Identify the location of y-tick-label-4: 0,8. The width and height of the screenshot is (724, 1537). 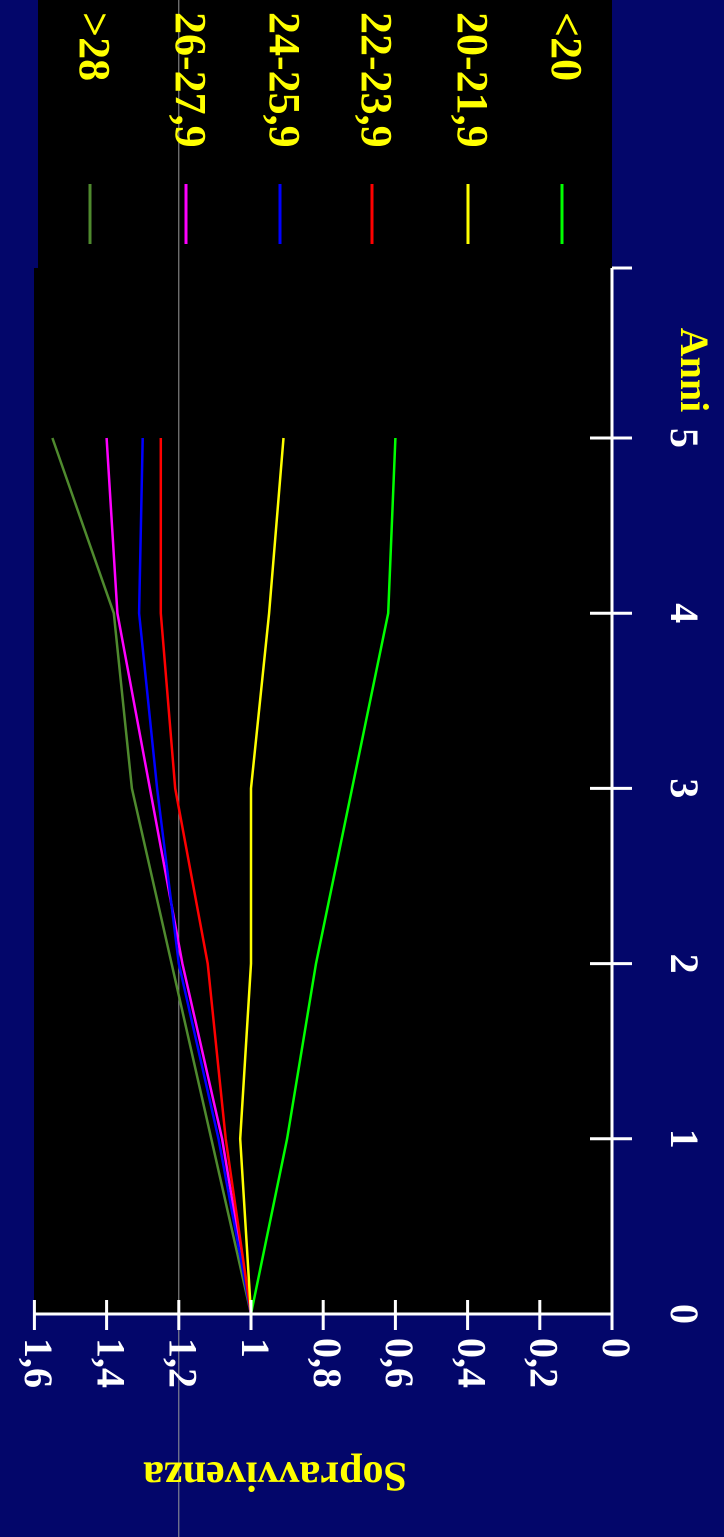
(327, 1363).